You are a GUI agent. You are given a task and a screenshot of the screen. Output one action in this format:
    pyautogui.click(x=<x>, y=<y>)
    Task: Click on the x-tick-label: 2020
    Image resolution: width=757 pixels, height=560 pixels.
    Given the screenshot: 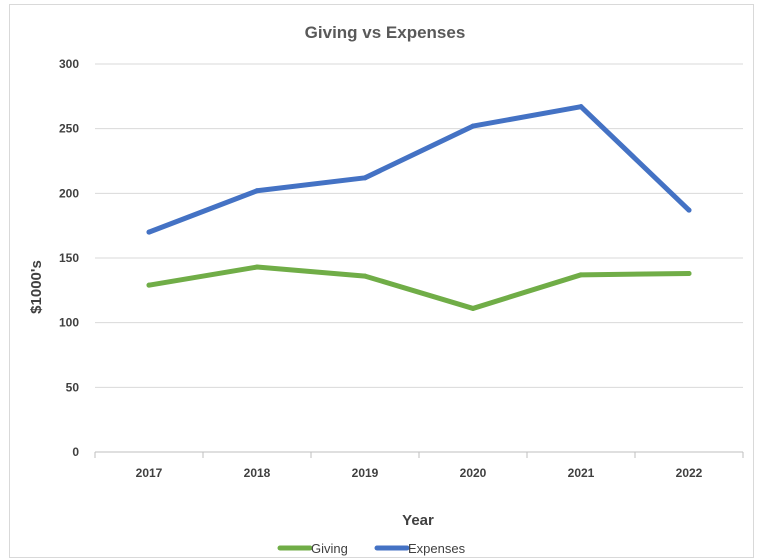 What is the action you would take?
    pyautogui.click(x=473, y=473)
    